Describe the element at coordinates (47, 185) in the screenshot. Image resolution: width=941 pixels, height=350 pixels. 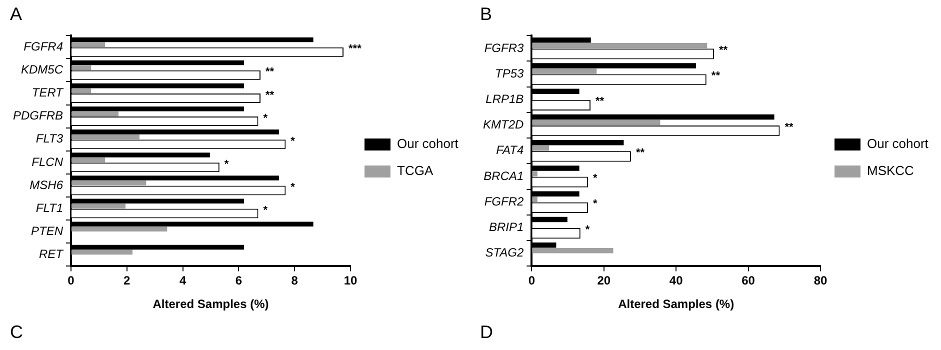
I see `y-tick-label: MSH6` at that location.